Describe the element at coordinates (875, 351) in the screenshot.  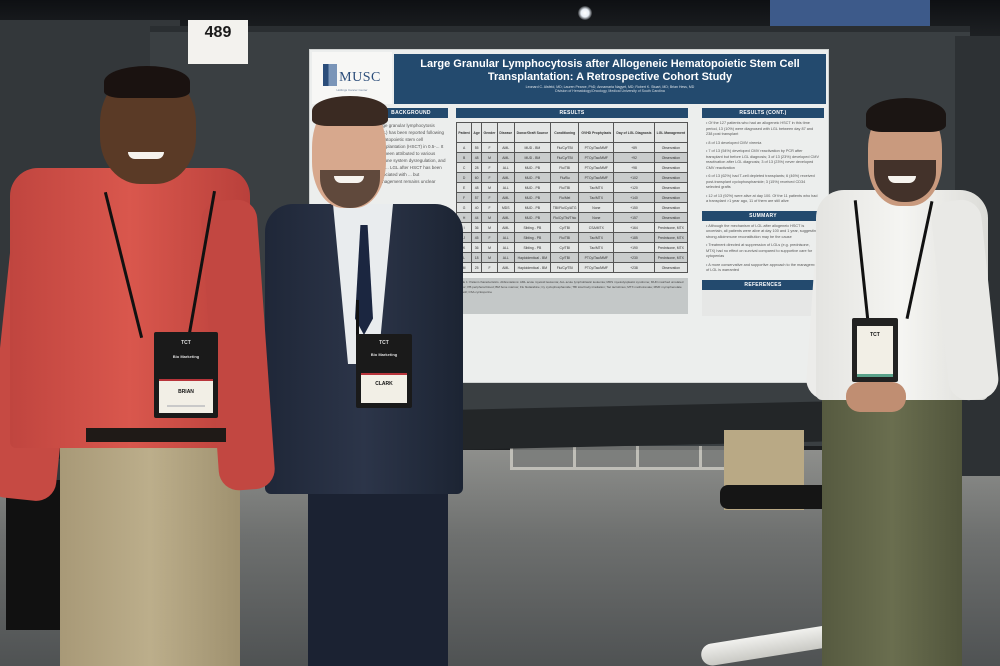
I see `badge-card: TCT` at that location.